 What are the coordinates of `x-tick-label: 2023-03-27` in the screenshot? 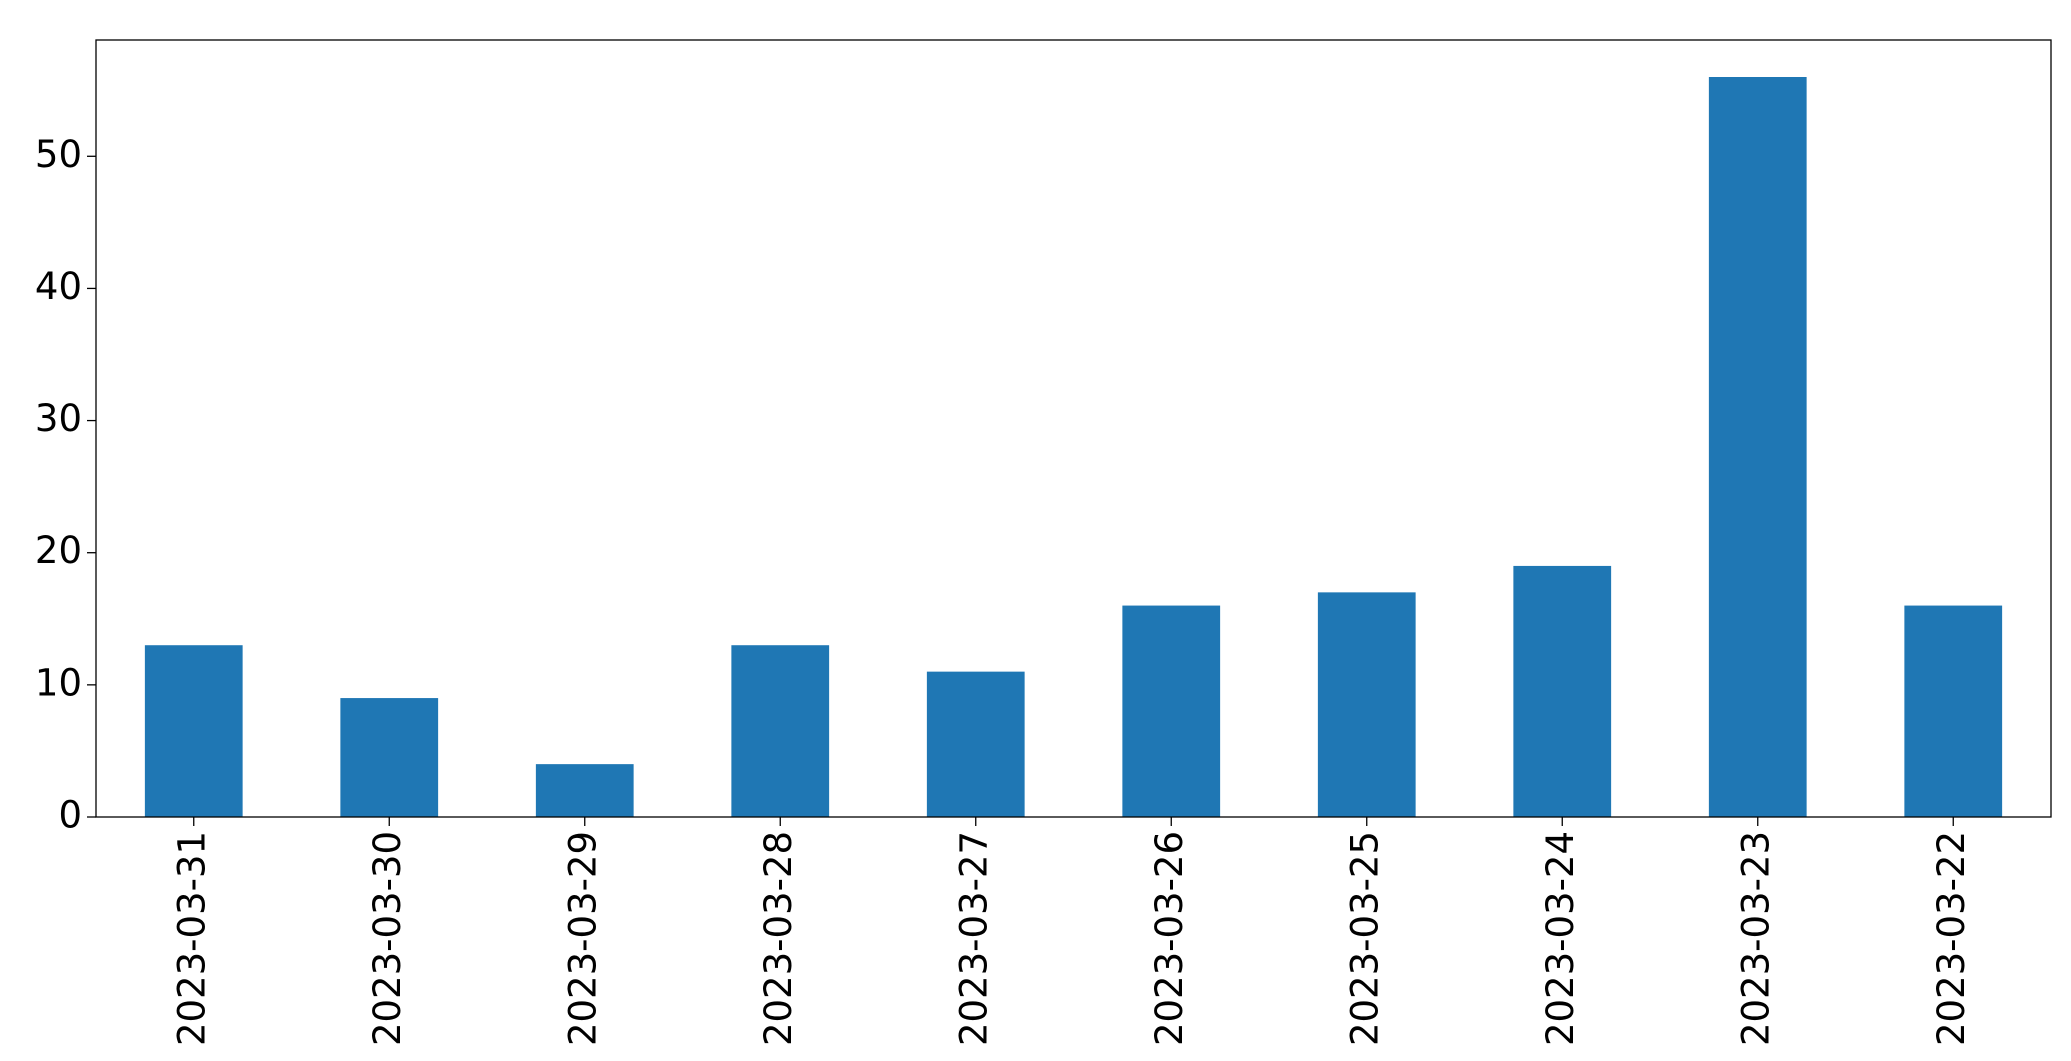 It's located at (973, 938).